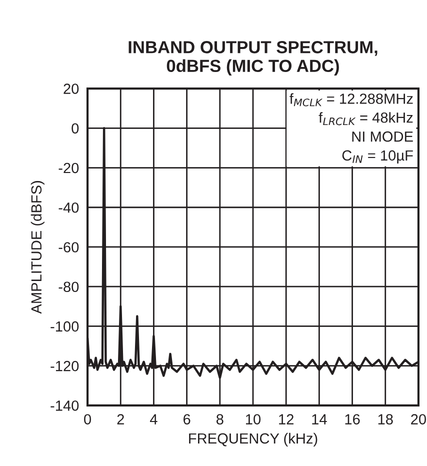  I want to click on x-tick-label: 10, so click(253, 419).